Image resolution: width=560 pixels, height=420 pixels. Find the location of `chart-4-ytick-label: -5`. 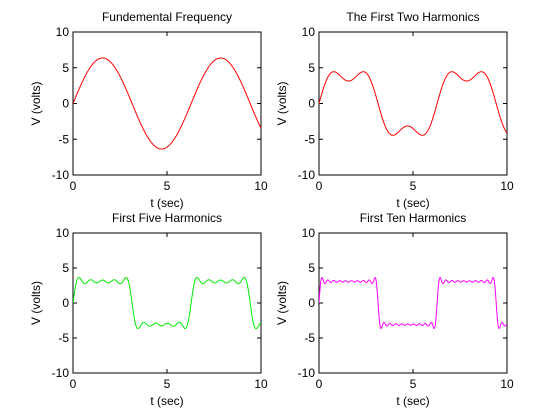

chart-4-ytick-label: -5 is located at coordinates (309, 338).